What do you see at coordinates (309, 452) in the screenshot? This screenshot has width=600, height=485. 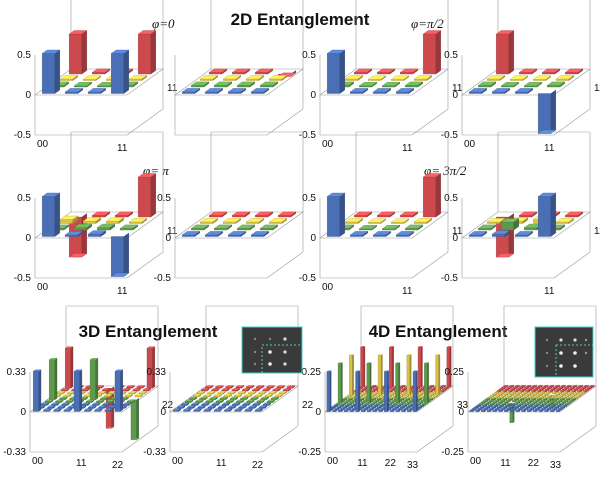 I see `z-tick-label: -0.25` at bounding box center [309, 452].